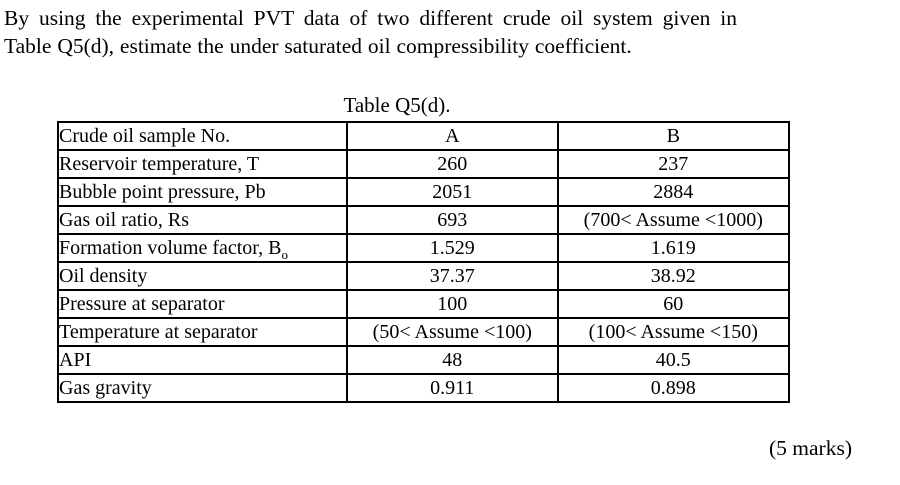 The width and height of the screenshot is (900, 485). Describe the element at coordinates (452, 360) in the screenshot. I see `value-sample-a: 48` at that location.